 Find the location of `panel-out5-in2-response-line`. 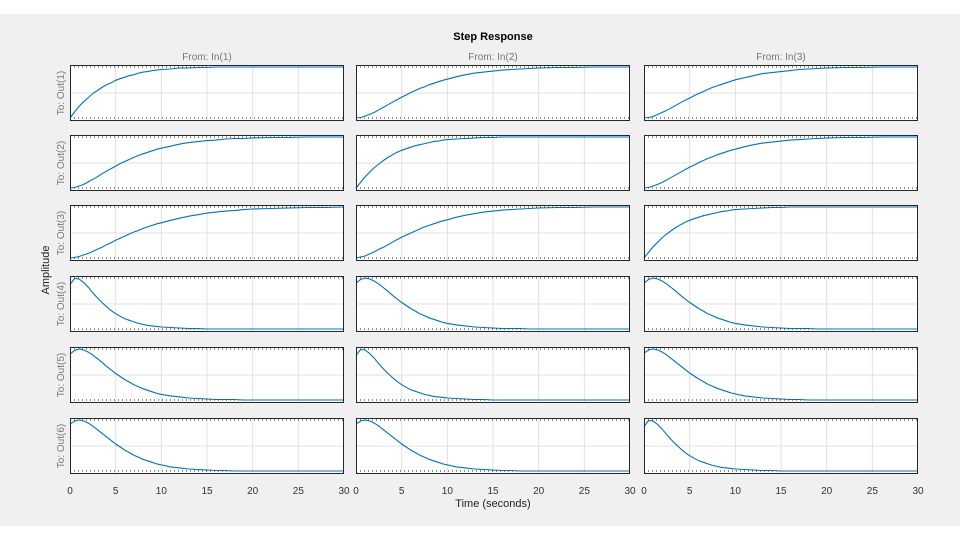

panel-out5-in2-response-line is located at coordinates (492, 374).